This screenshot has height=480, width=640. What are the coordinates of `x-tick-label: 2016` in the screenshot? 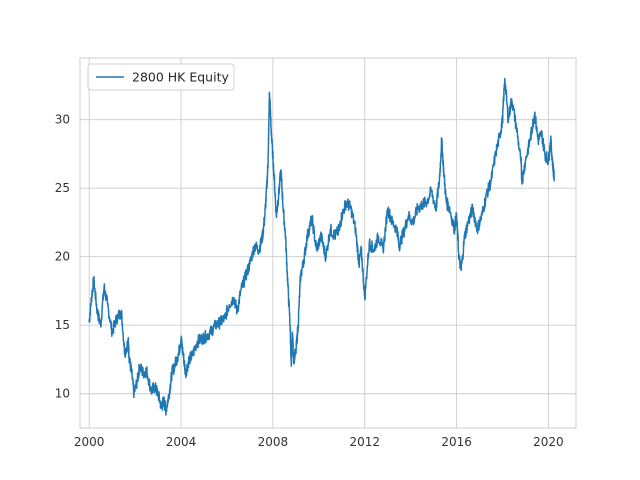 It's located at (456, 442).